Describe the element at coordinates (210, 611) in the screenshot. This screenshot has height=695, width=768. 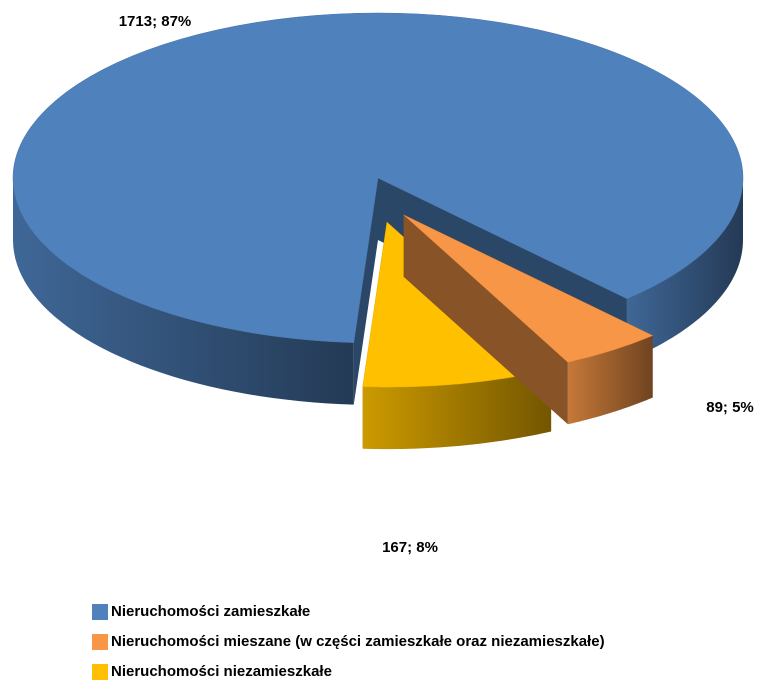
I see `legend-label: Nieruchomości zamieszkałe` at that location.